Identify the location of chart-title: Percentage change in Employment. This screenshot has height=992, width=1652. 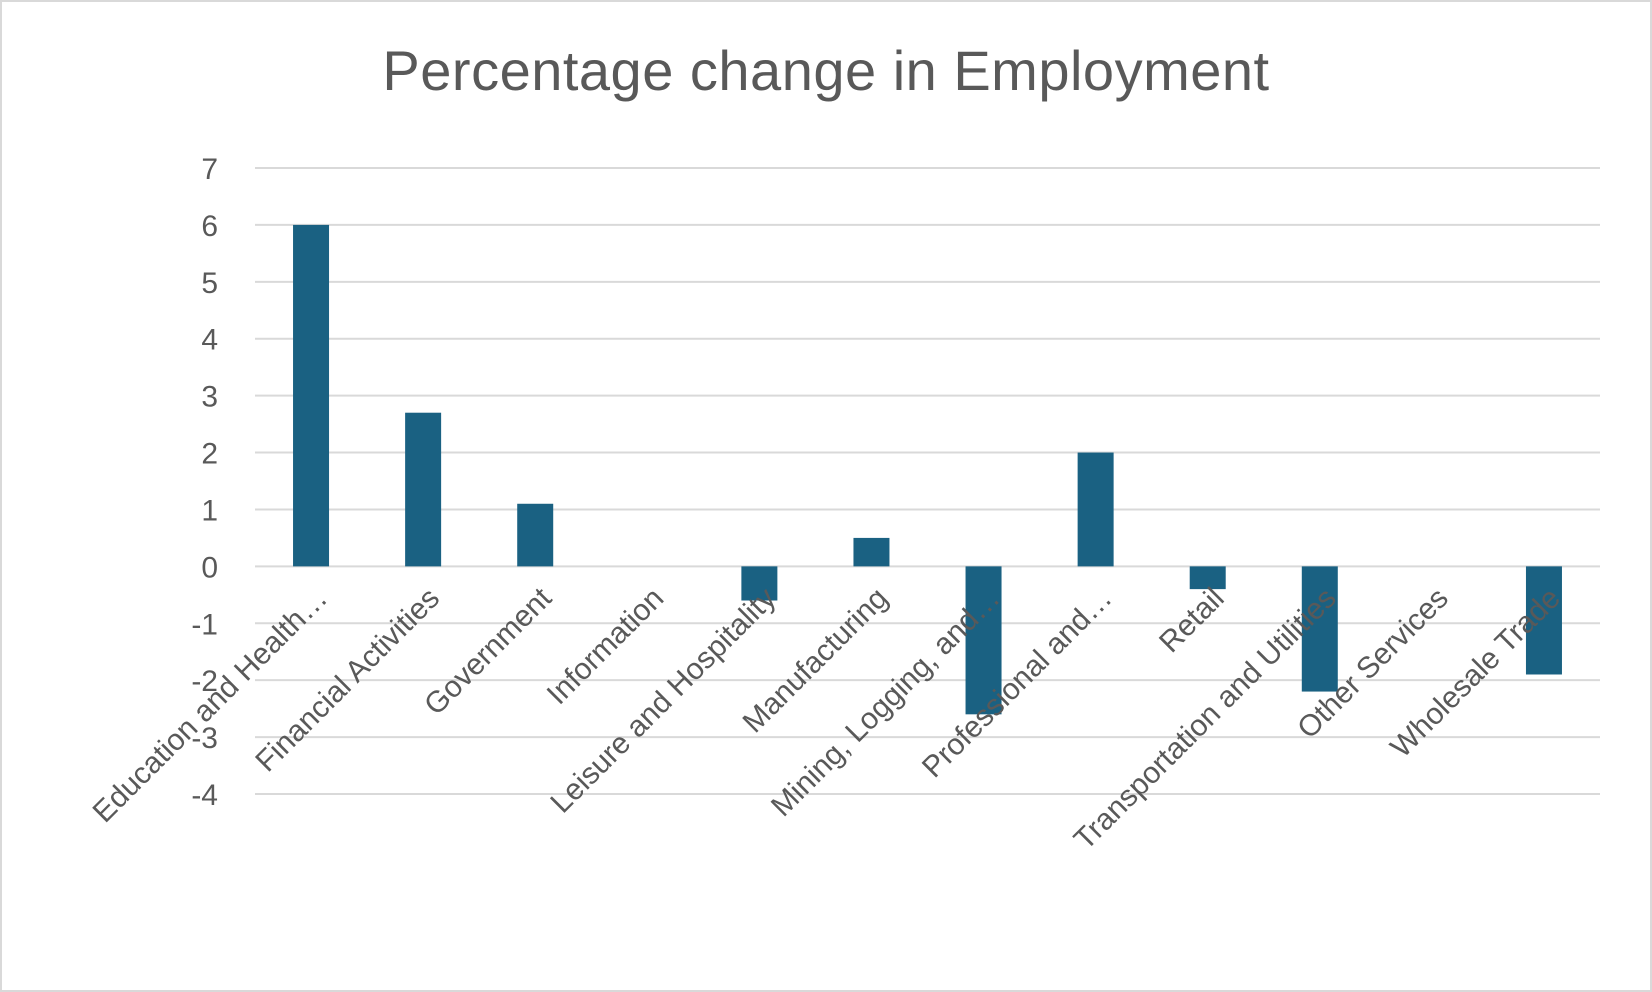
(826, 70).